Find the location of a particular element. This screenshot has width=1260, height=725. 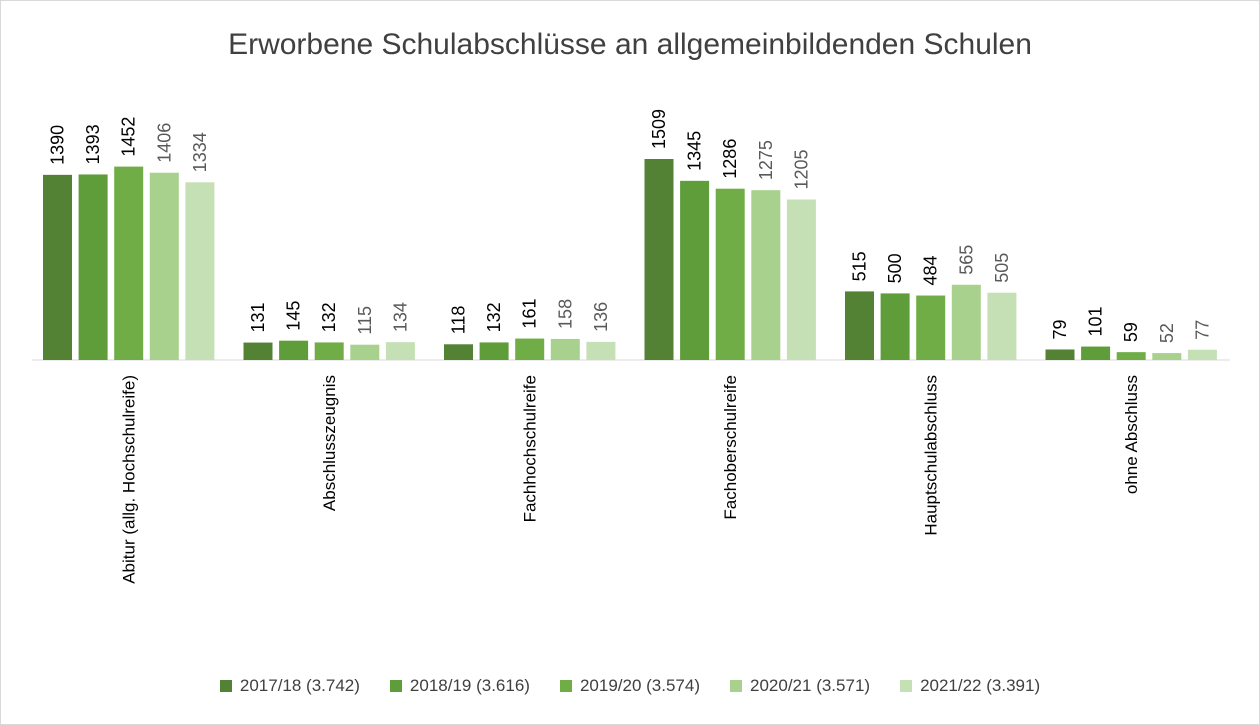

data-label: 1509 is located at coordinates (659, 129).